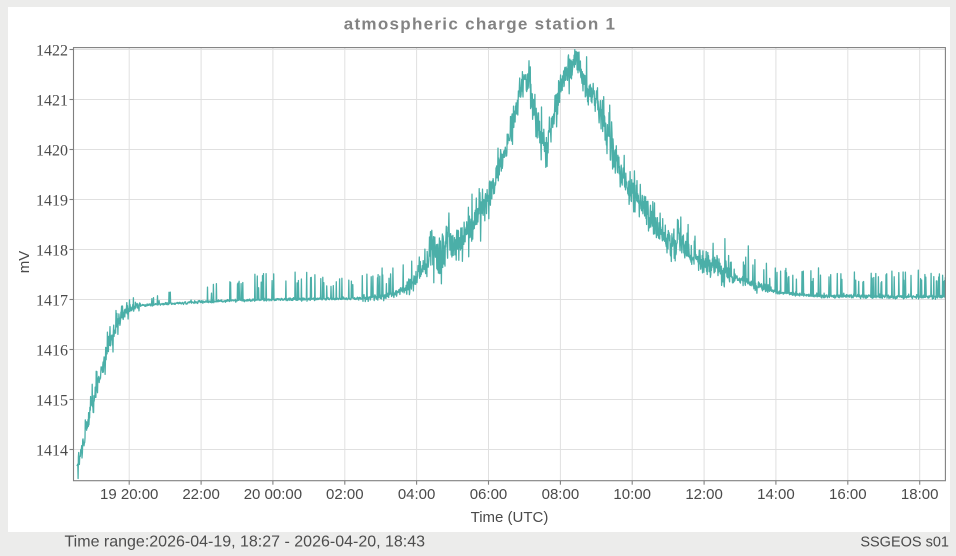 The image size is (956, 556). What do you see at coordinates (201, 494) in the screenshot?
I see `svg-text: 22:00` at bounding box center [201, 494].